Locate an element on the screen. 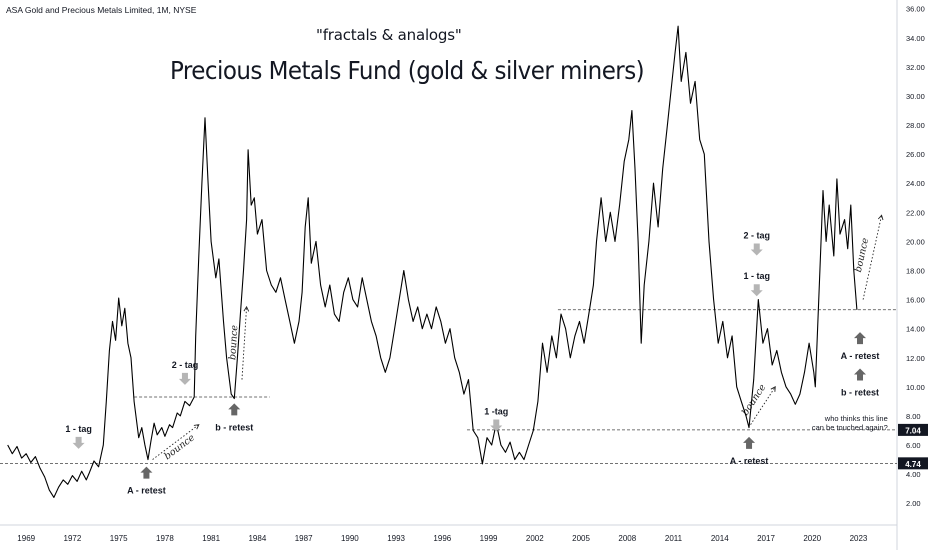  y-tick-label: 14.00 is located at coordinates (915, 329).